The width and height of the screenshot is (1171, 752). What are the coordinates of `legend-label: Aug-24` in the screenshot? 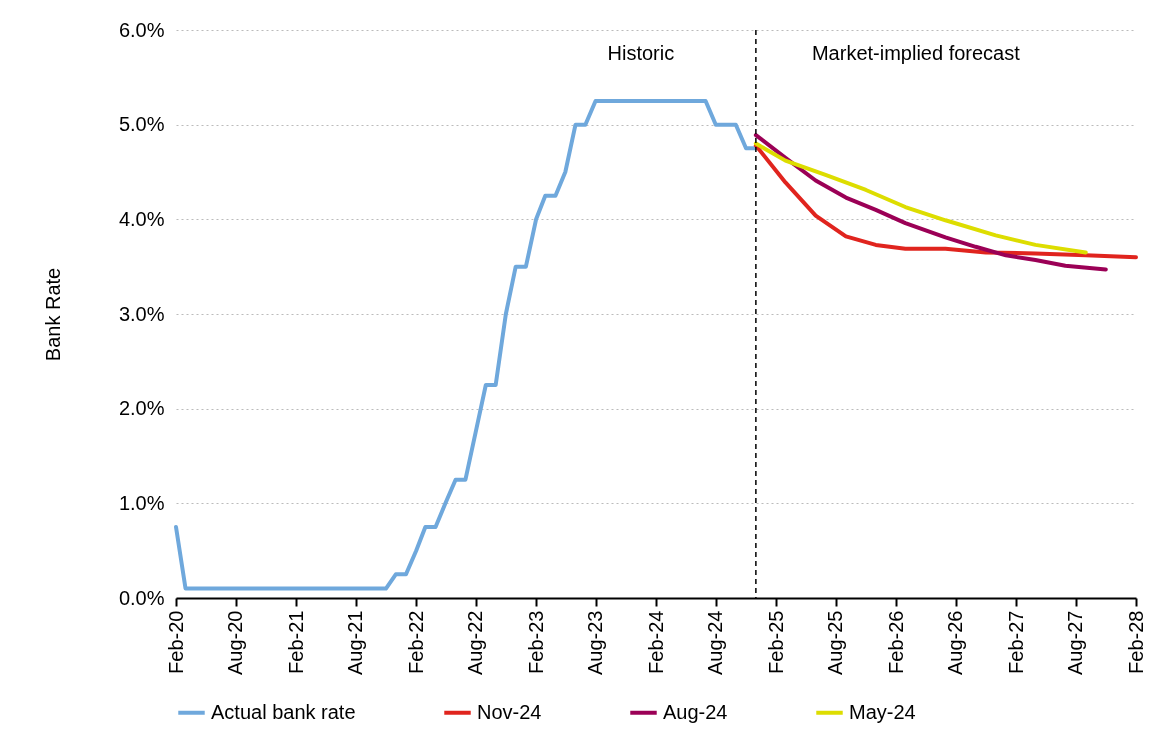 It's located at (695, 711).